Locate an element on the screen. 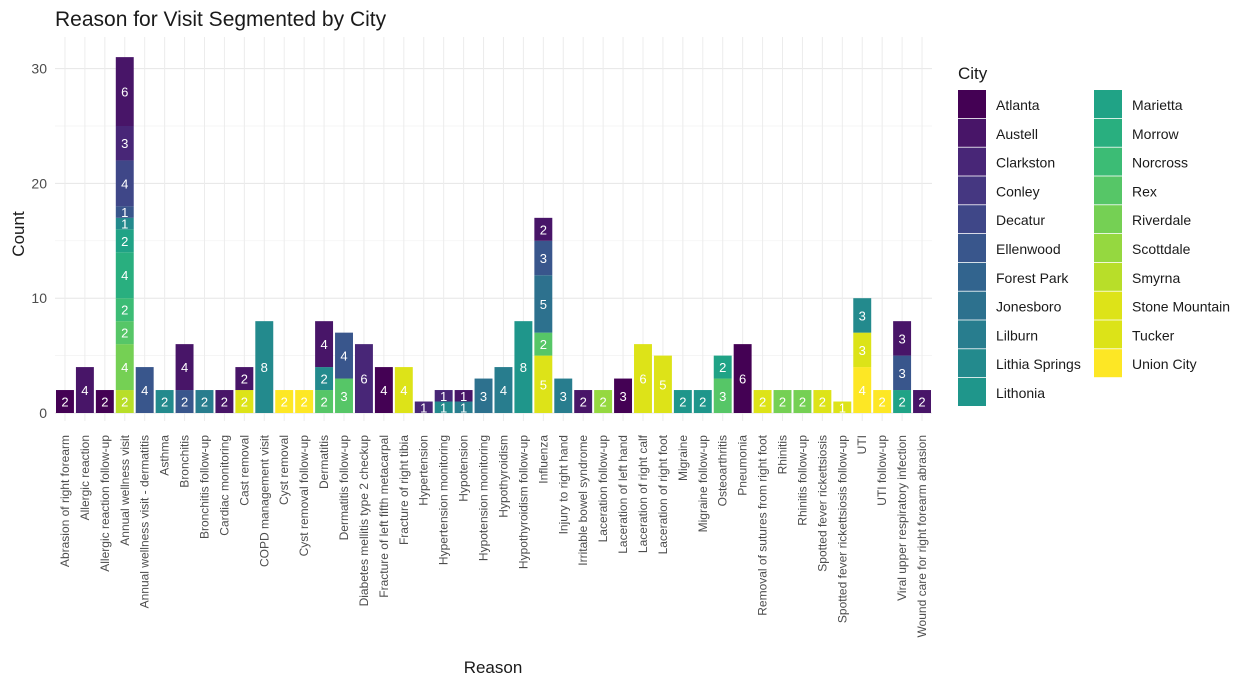  legend-label: Lithia Springs is located at coordinates (1038, 364).